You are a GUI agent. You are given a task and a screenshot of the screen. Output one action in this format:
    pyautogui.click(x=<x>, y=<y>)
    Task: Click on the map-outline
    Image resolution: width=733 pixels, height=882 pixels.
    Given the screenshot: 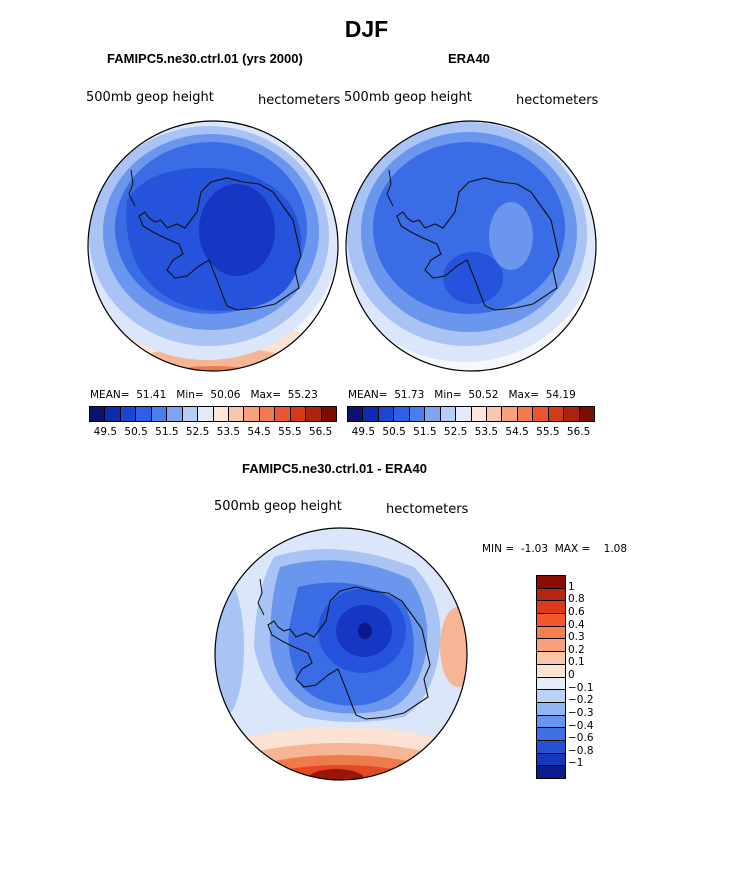 What is the action you would take?
    pyautogui.click(x=341, y=654)
    